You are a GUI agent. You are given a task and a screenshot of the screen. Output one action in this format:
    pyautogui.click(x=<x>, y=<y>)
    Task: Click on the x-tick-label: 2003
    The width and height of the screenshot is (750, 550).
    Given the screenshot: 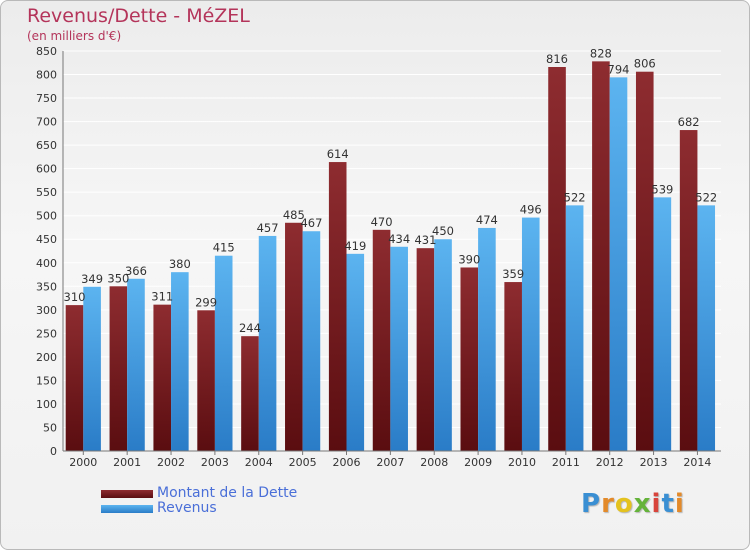 What is the action you would take?
    pyautogui.click(x=215, y=462)
    